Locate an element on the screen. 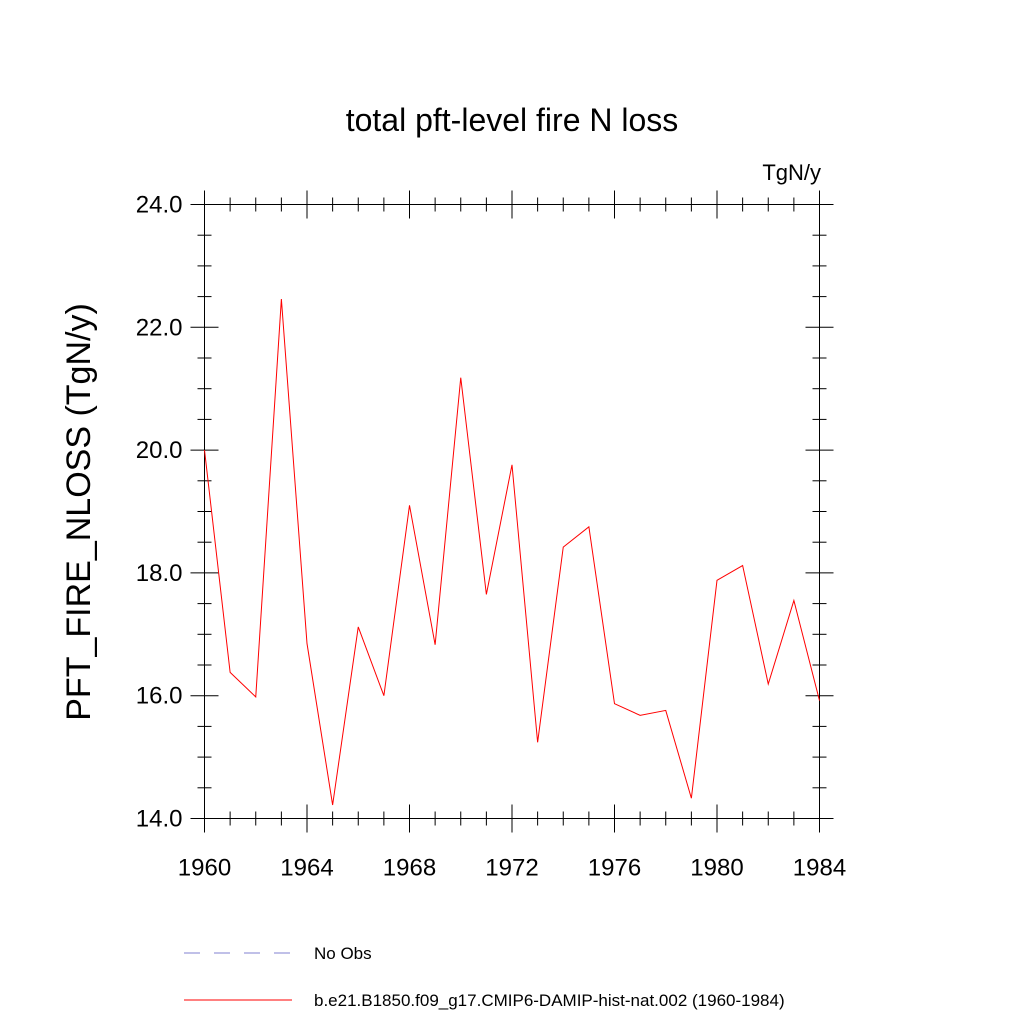 Image resolution: width=1024 pixels, height=1024 pixels. legend-label-no-obs: No Obs is located at coordinates (343, 953).